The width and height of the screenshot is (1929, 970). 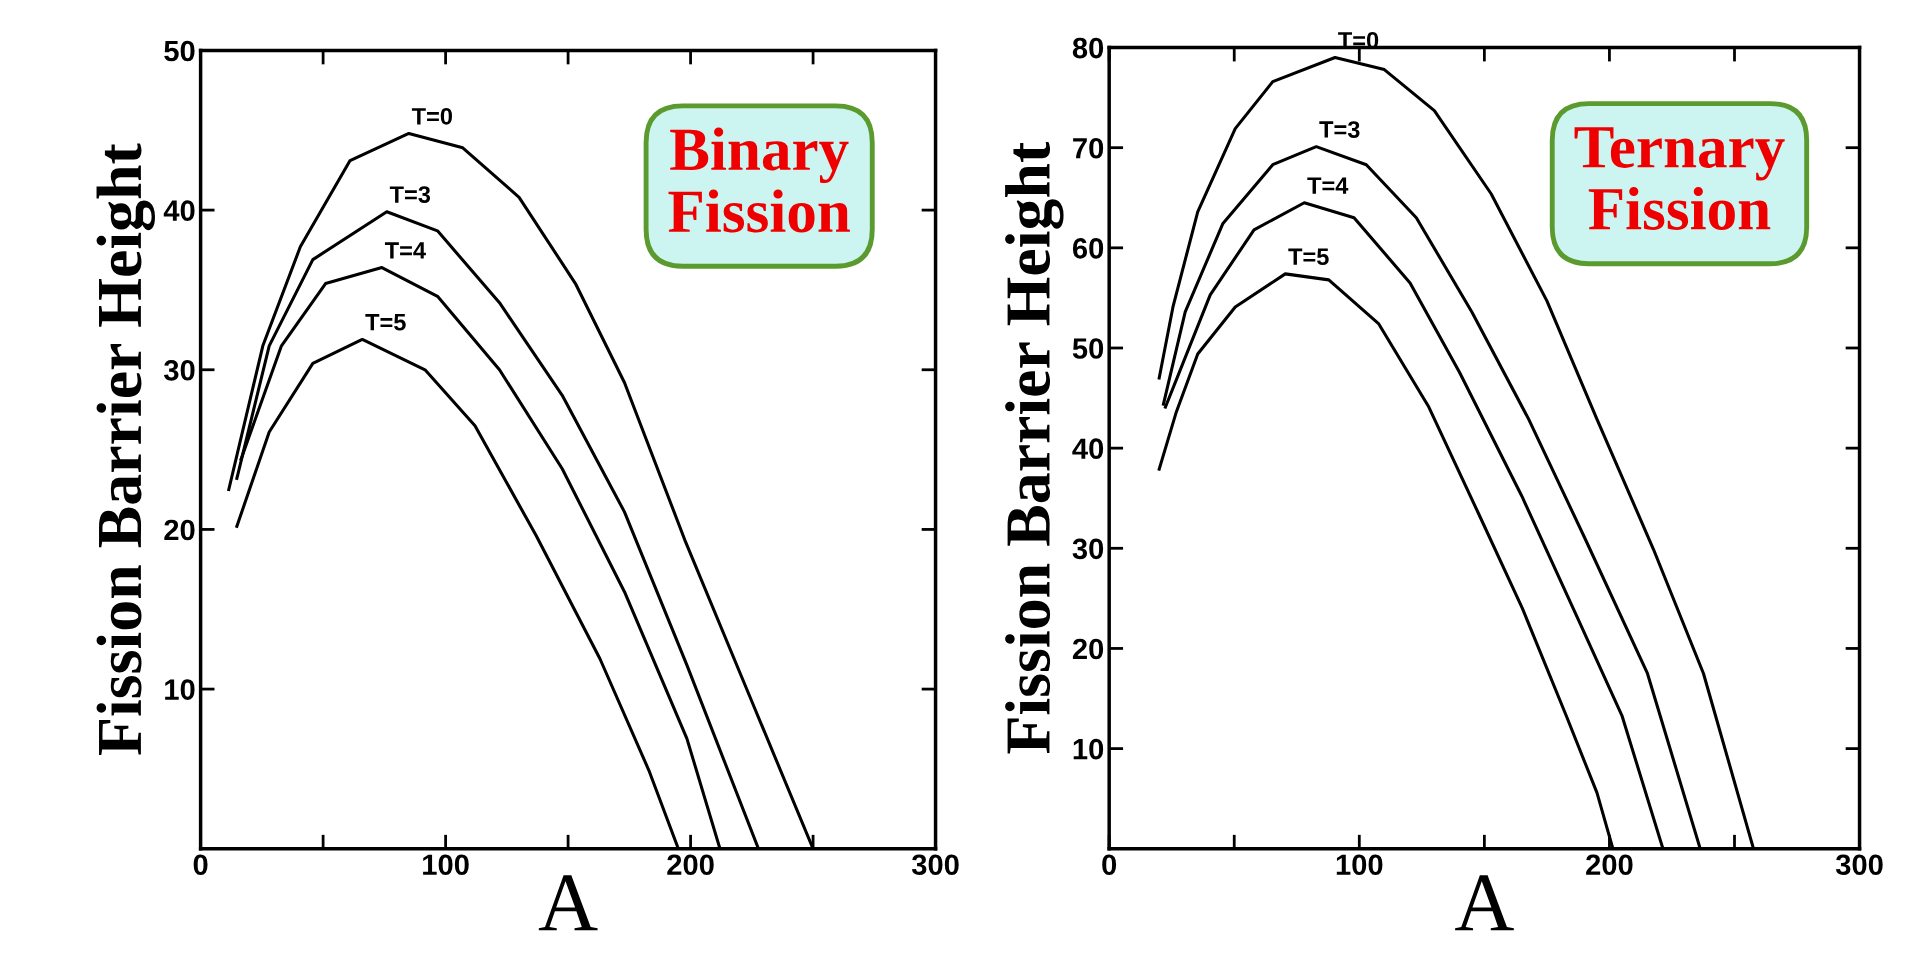 What do you see at coordinates (431, 116) in the screenshot?
I see `series-label: T=0` at bounding box center [431, 116].